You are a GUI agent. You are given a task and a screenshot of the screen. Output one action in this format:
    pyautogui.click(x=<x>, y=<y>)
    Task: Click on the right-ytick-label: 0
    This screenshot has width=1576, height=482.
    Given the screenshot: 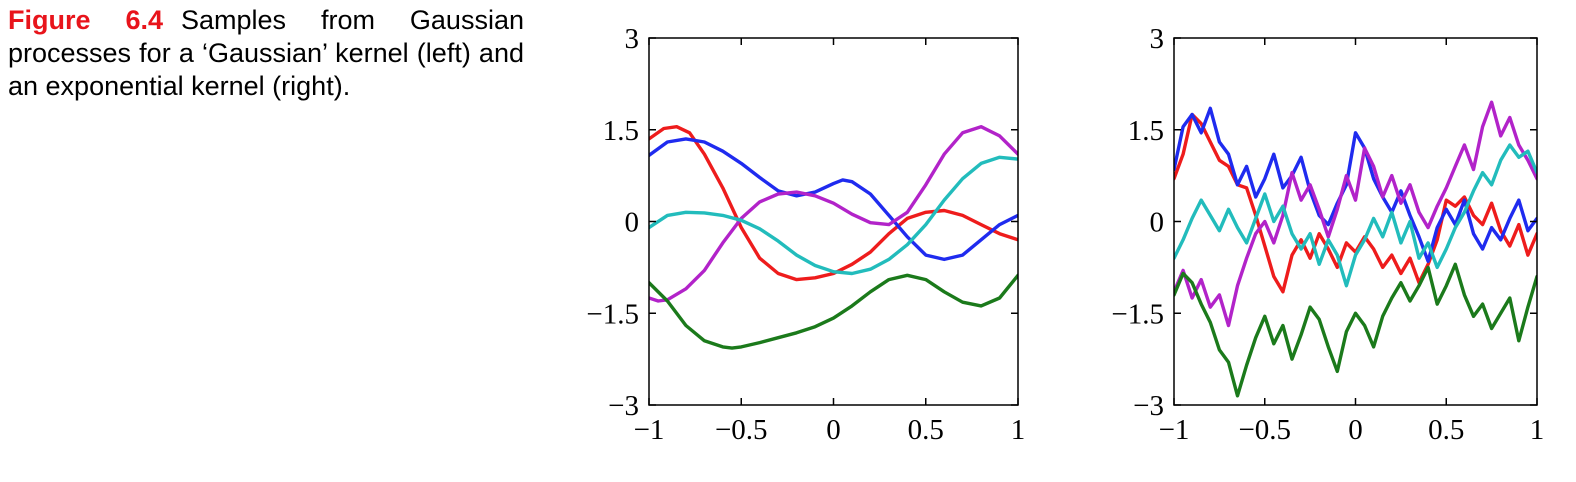 What is the action you would take?
    pyautogui.click(x=1157, y=223)
    